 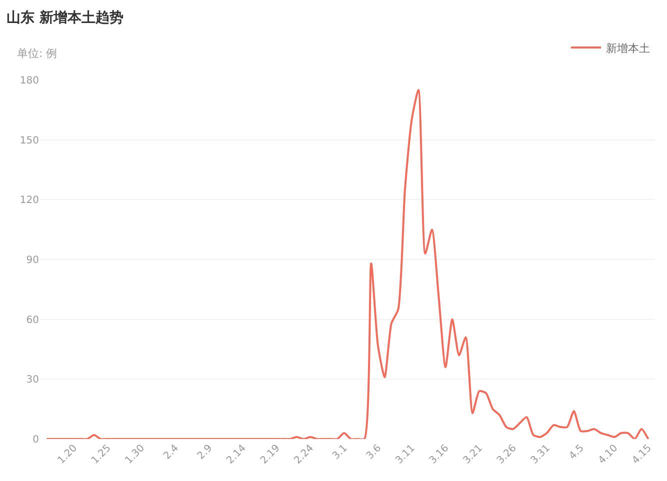 What do you see at coordinates (171, 452) in the screenshot?
I see `x-tick-label: 2.4` at bounding box center [171, 452].